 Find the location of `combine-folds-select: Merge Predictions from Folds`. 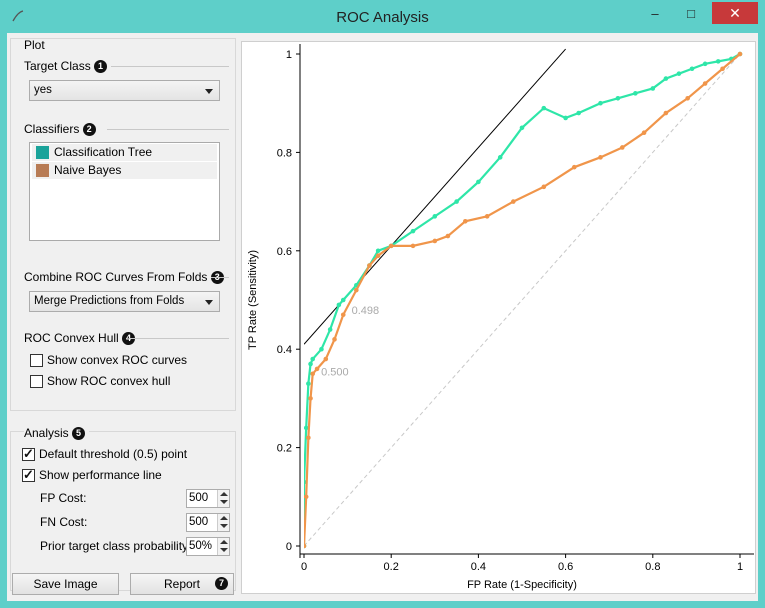

combine-folds-select: Merge Predictions from Folds is located at coordinates (124, 301).